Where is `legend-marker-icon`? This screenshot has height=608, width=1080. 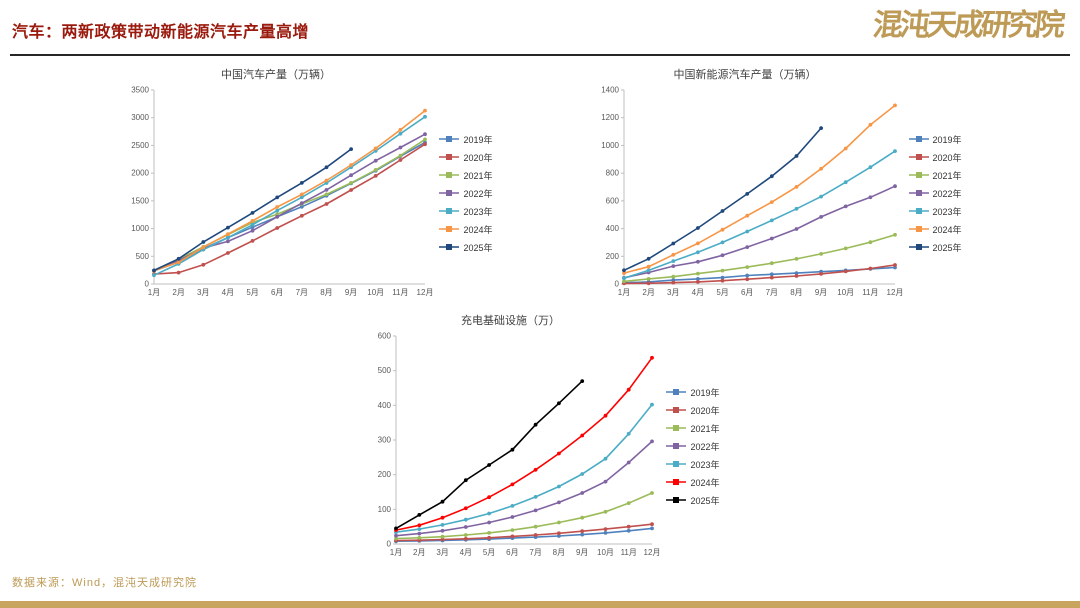
legend-marker-icon is located at coordinates (676, 446).